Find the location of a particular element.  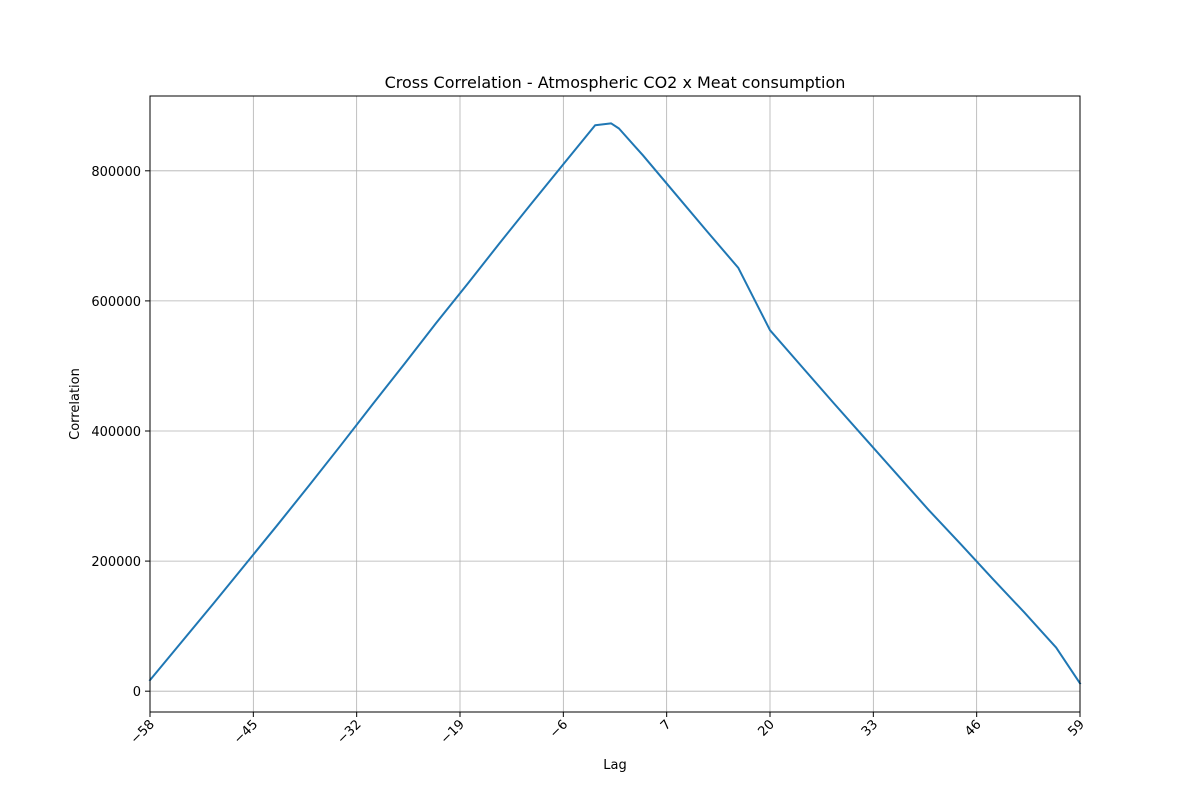

y-tick-label: 800000 is located at coordinates (116, 172).